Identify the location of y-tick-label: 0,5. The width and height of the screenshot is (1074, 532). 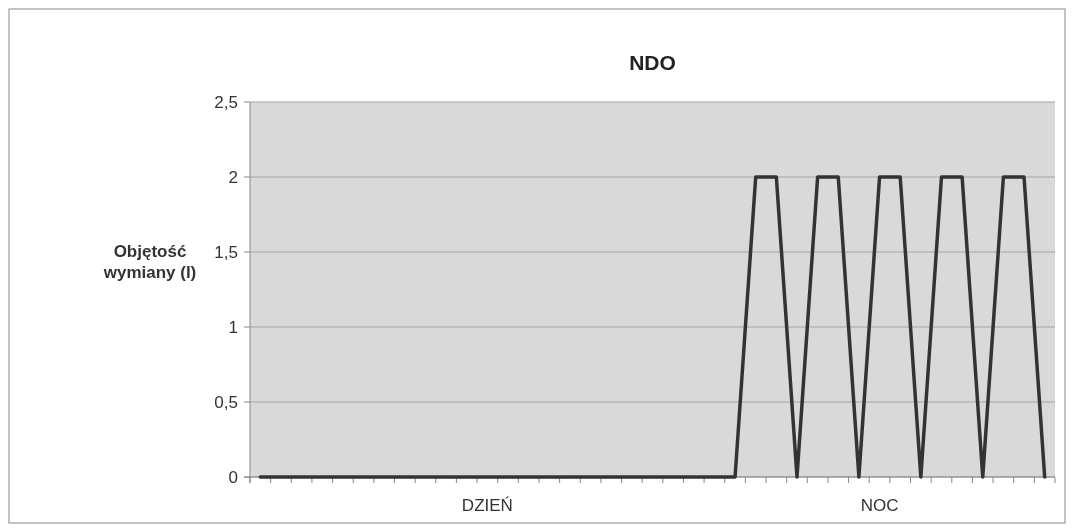
(226, 402).